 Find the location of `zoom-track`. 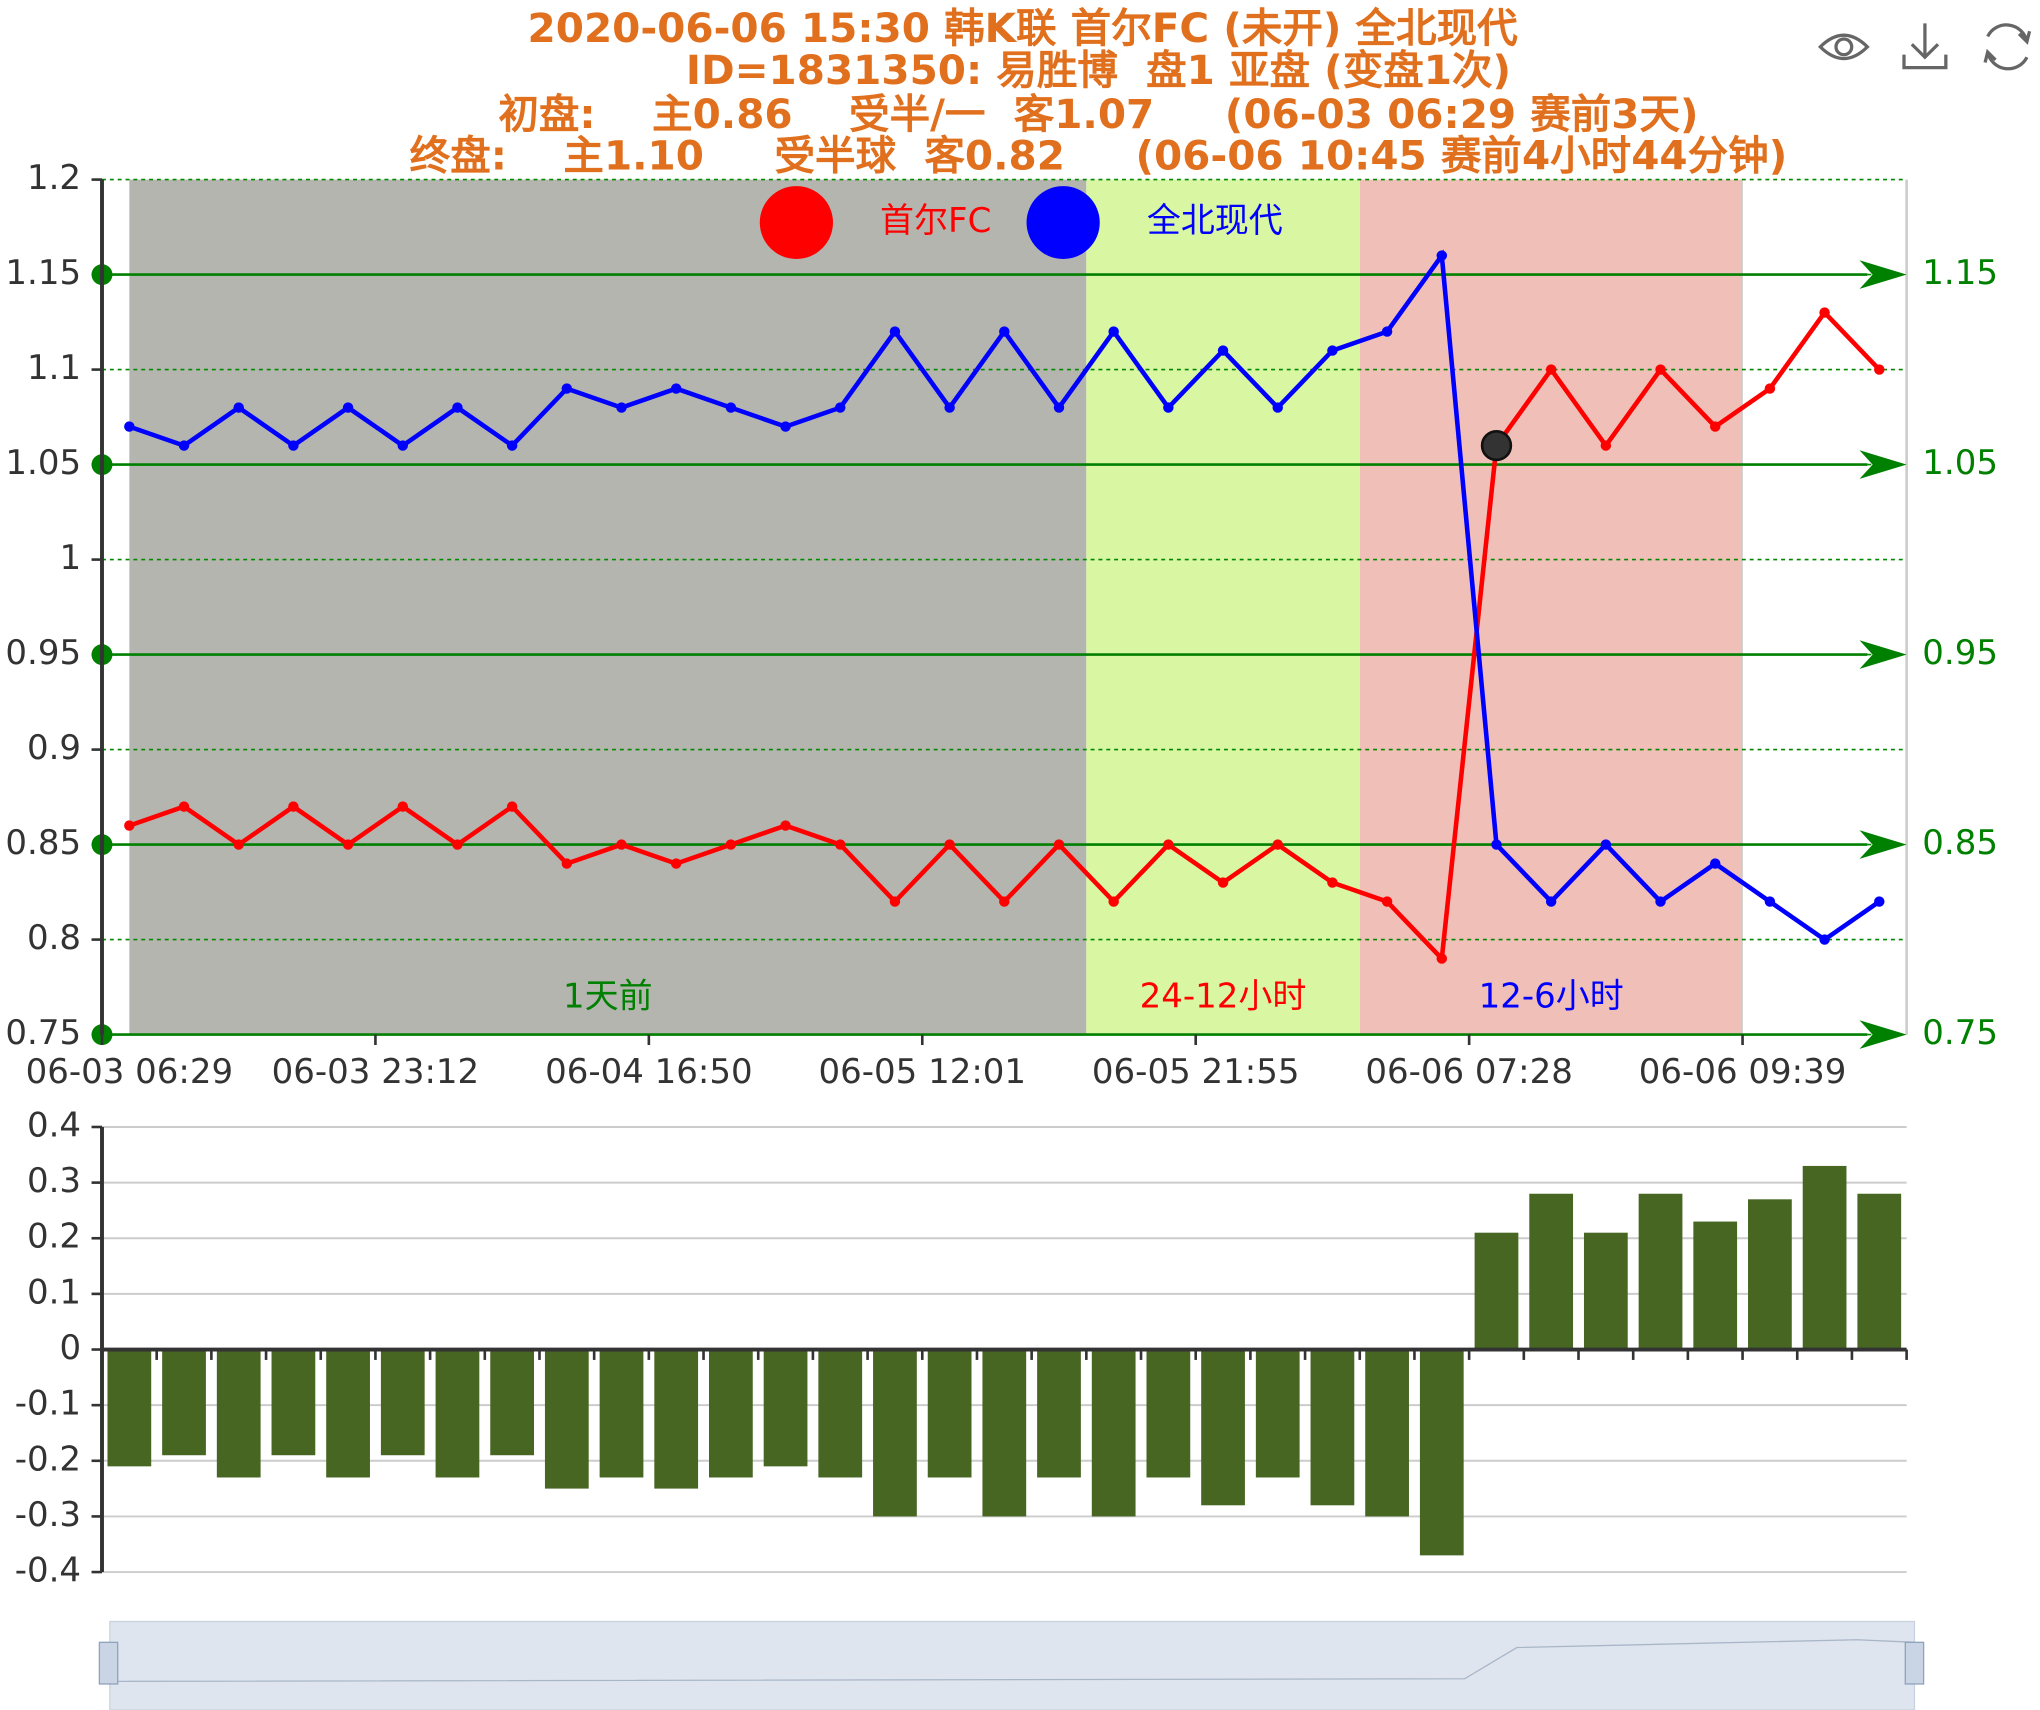

zoom-track is located at coordinates (1012, 1665).